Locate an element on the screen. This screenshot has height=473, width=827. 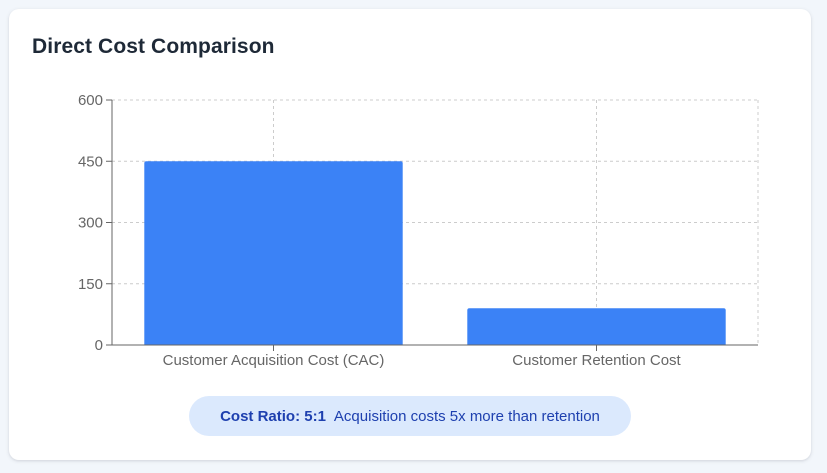
x-tick-label: Customer Acquisition Cost (CAC) is located at coordinates (274, 360).